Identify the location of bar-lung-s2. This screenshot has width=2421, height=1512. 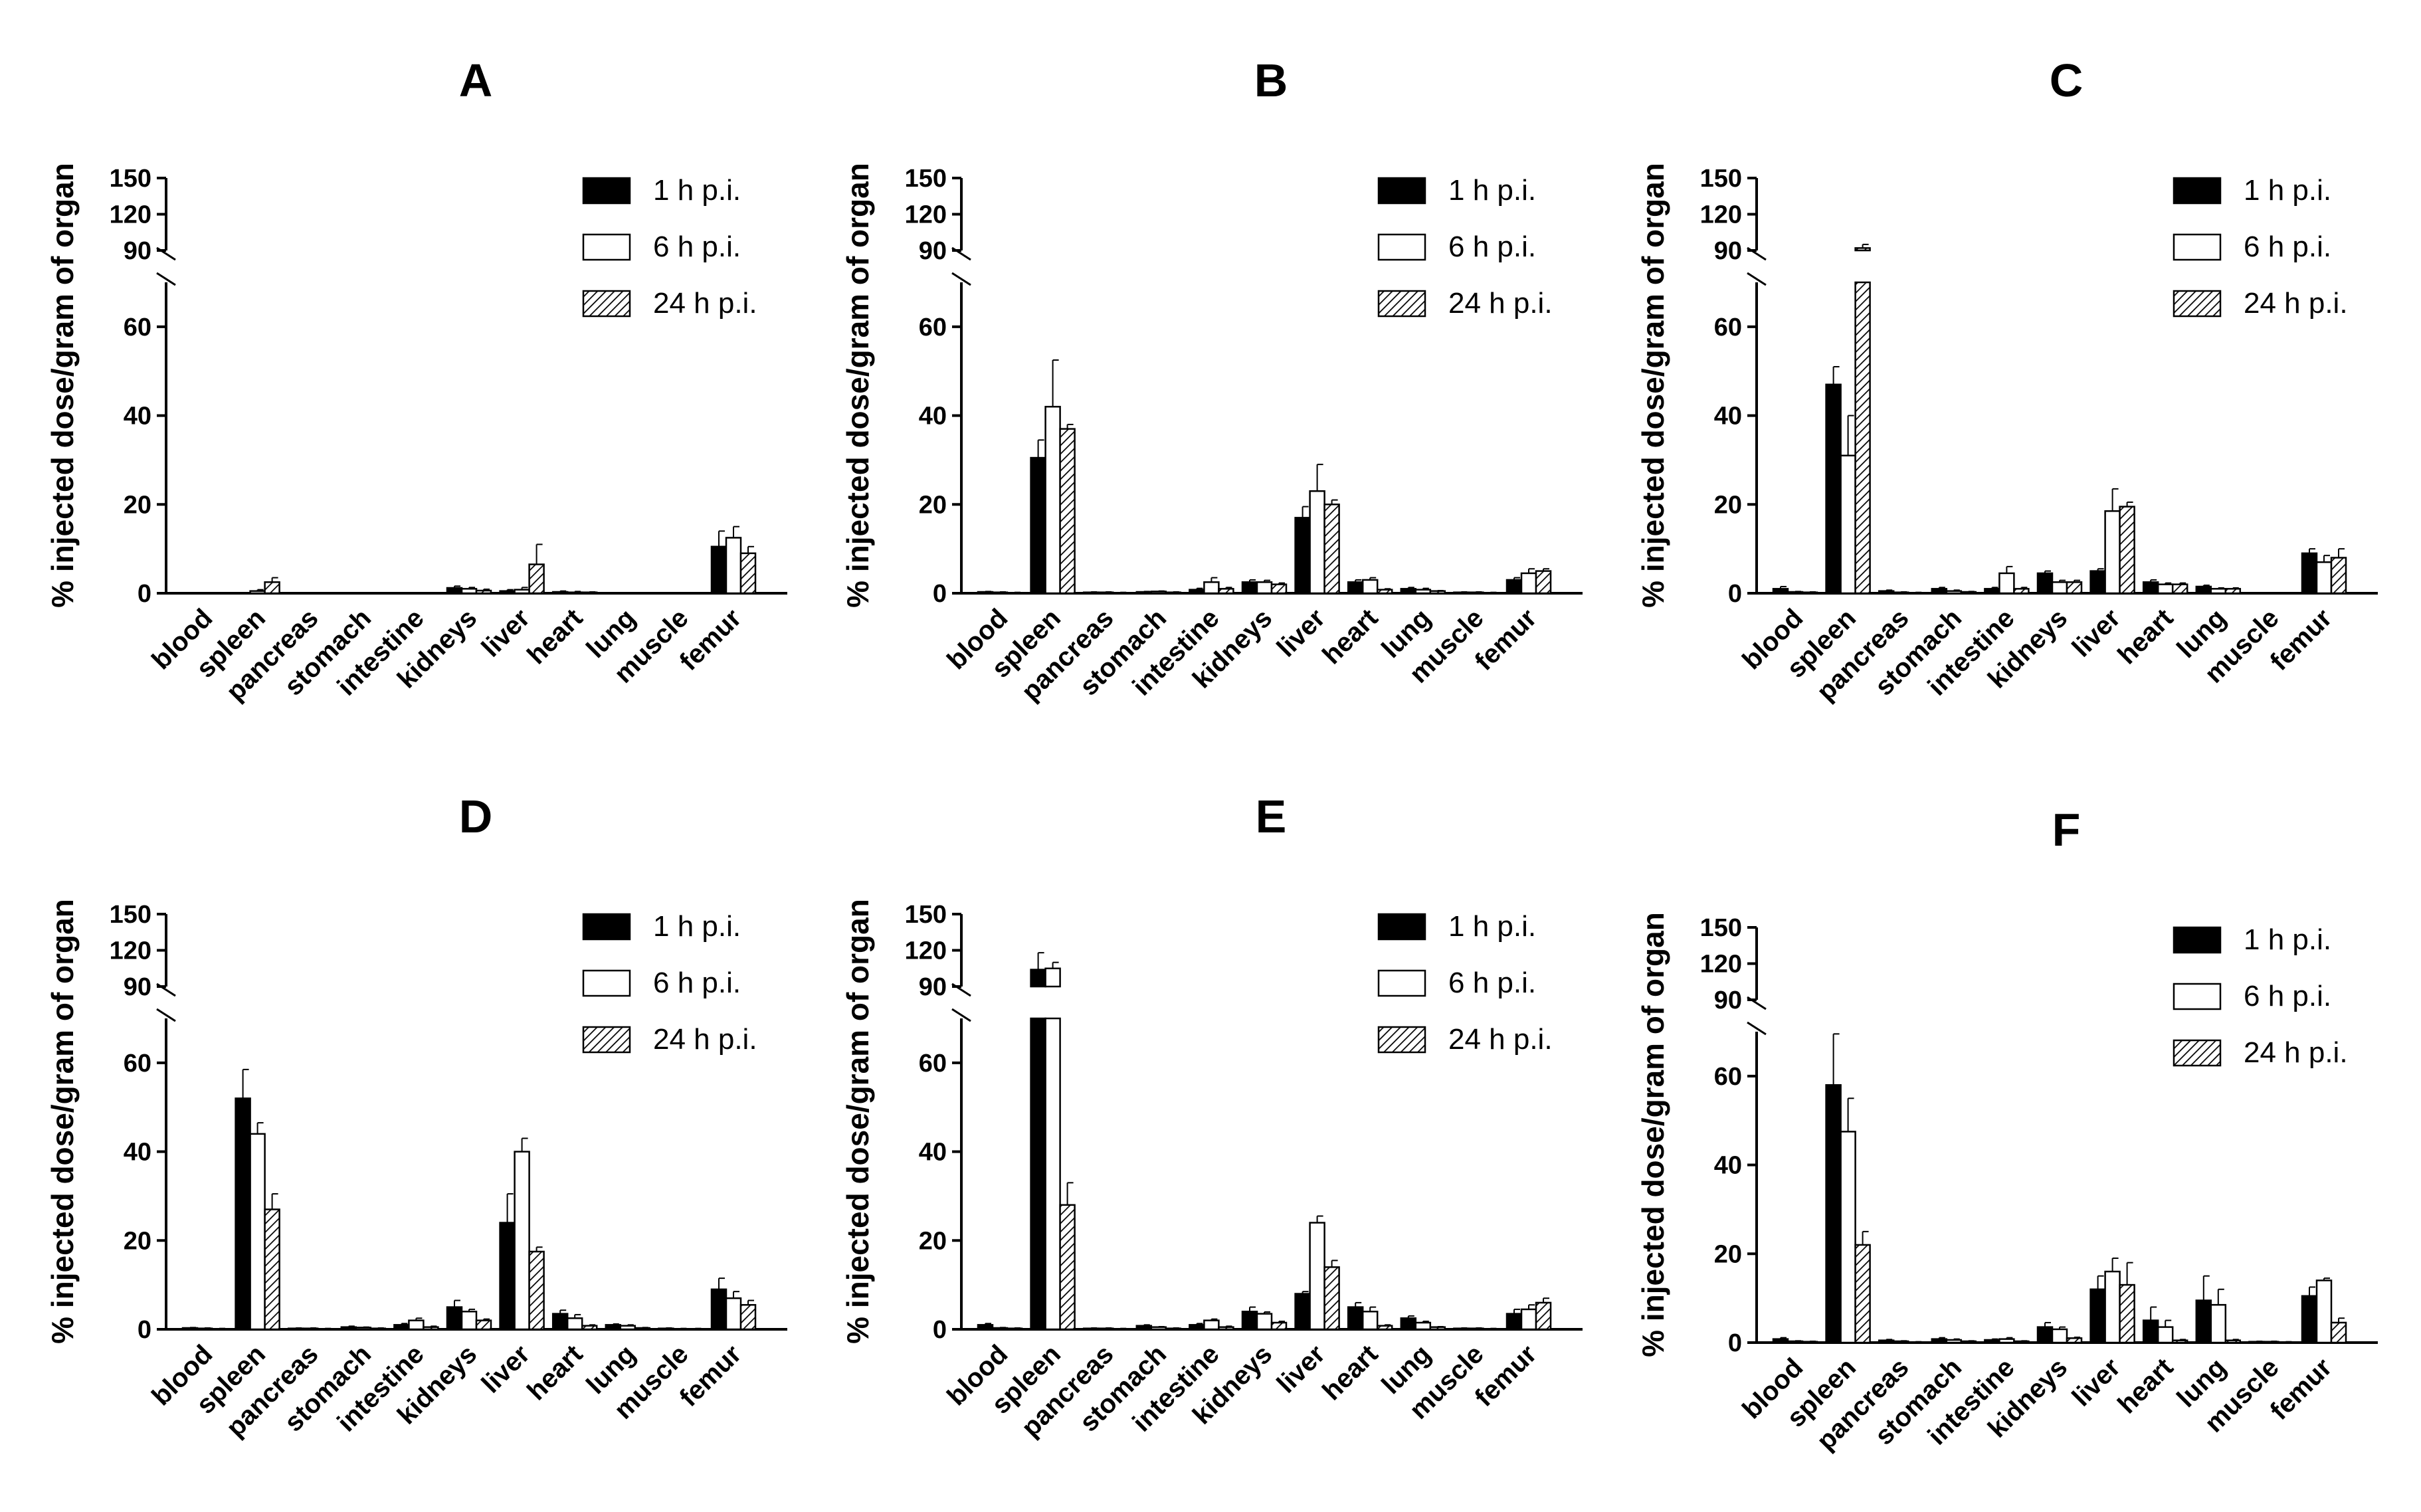
(2233, 591).